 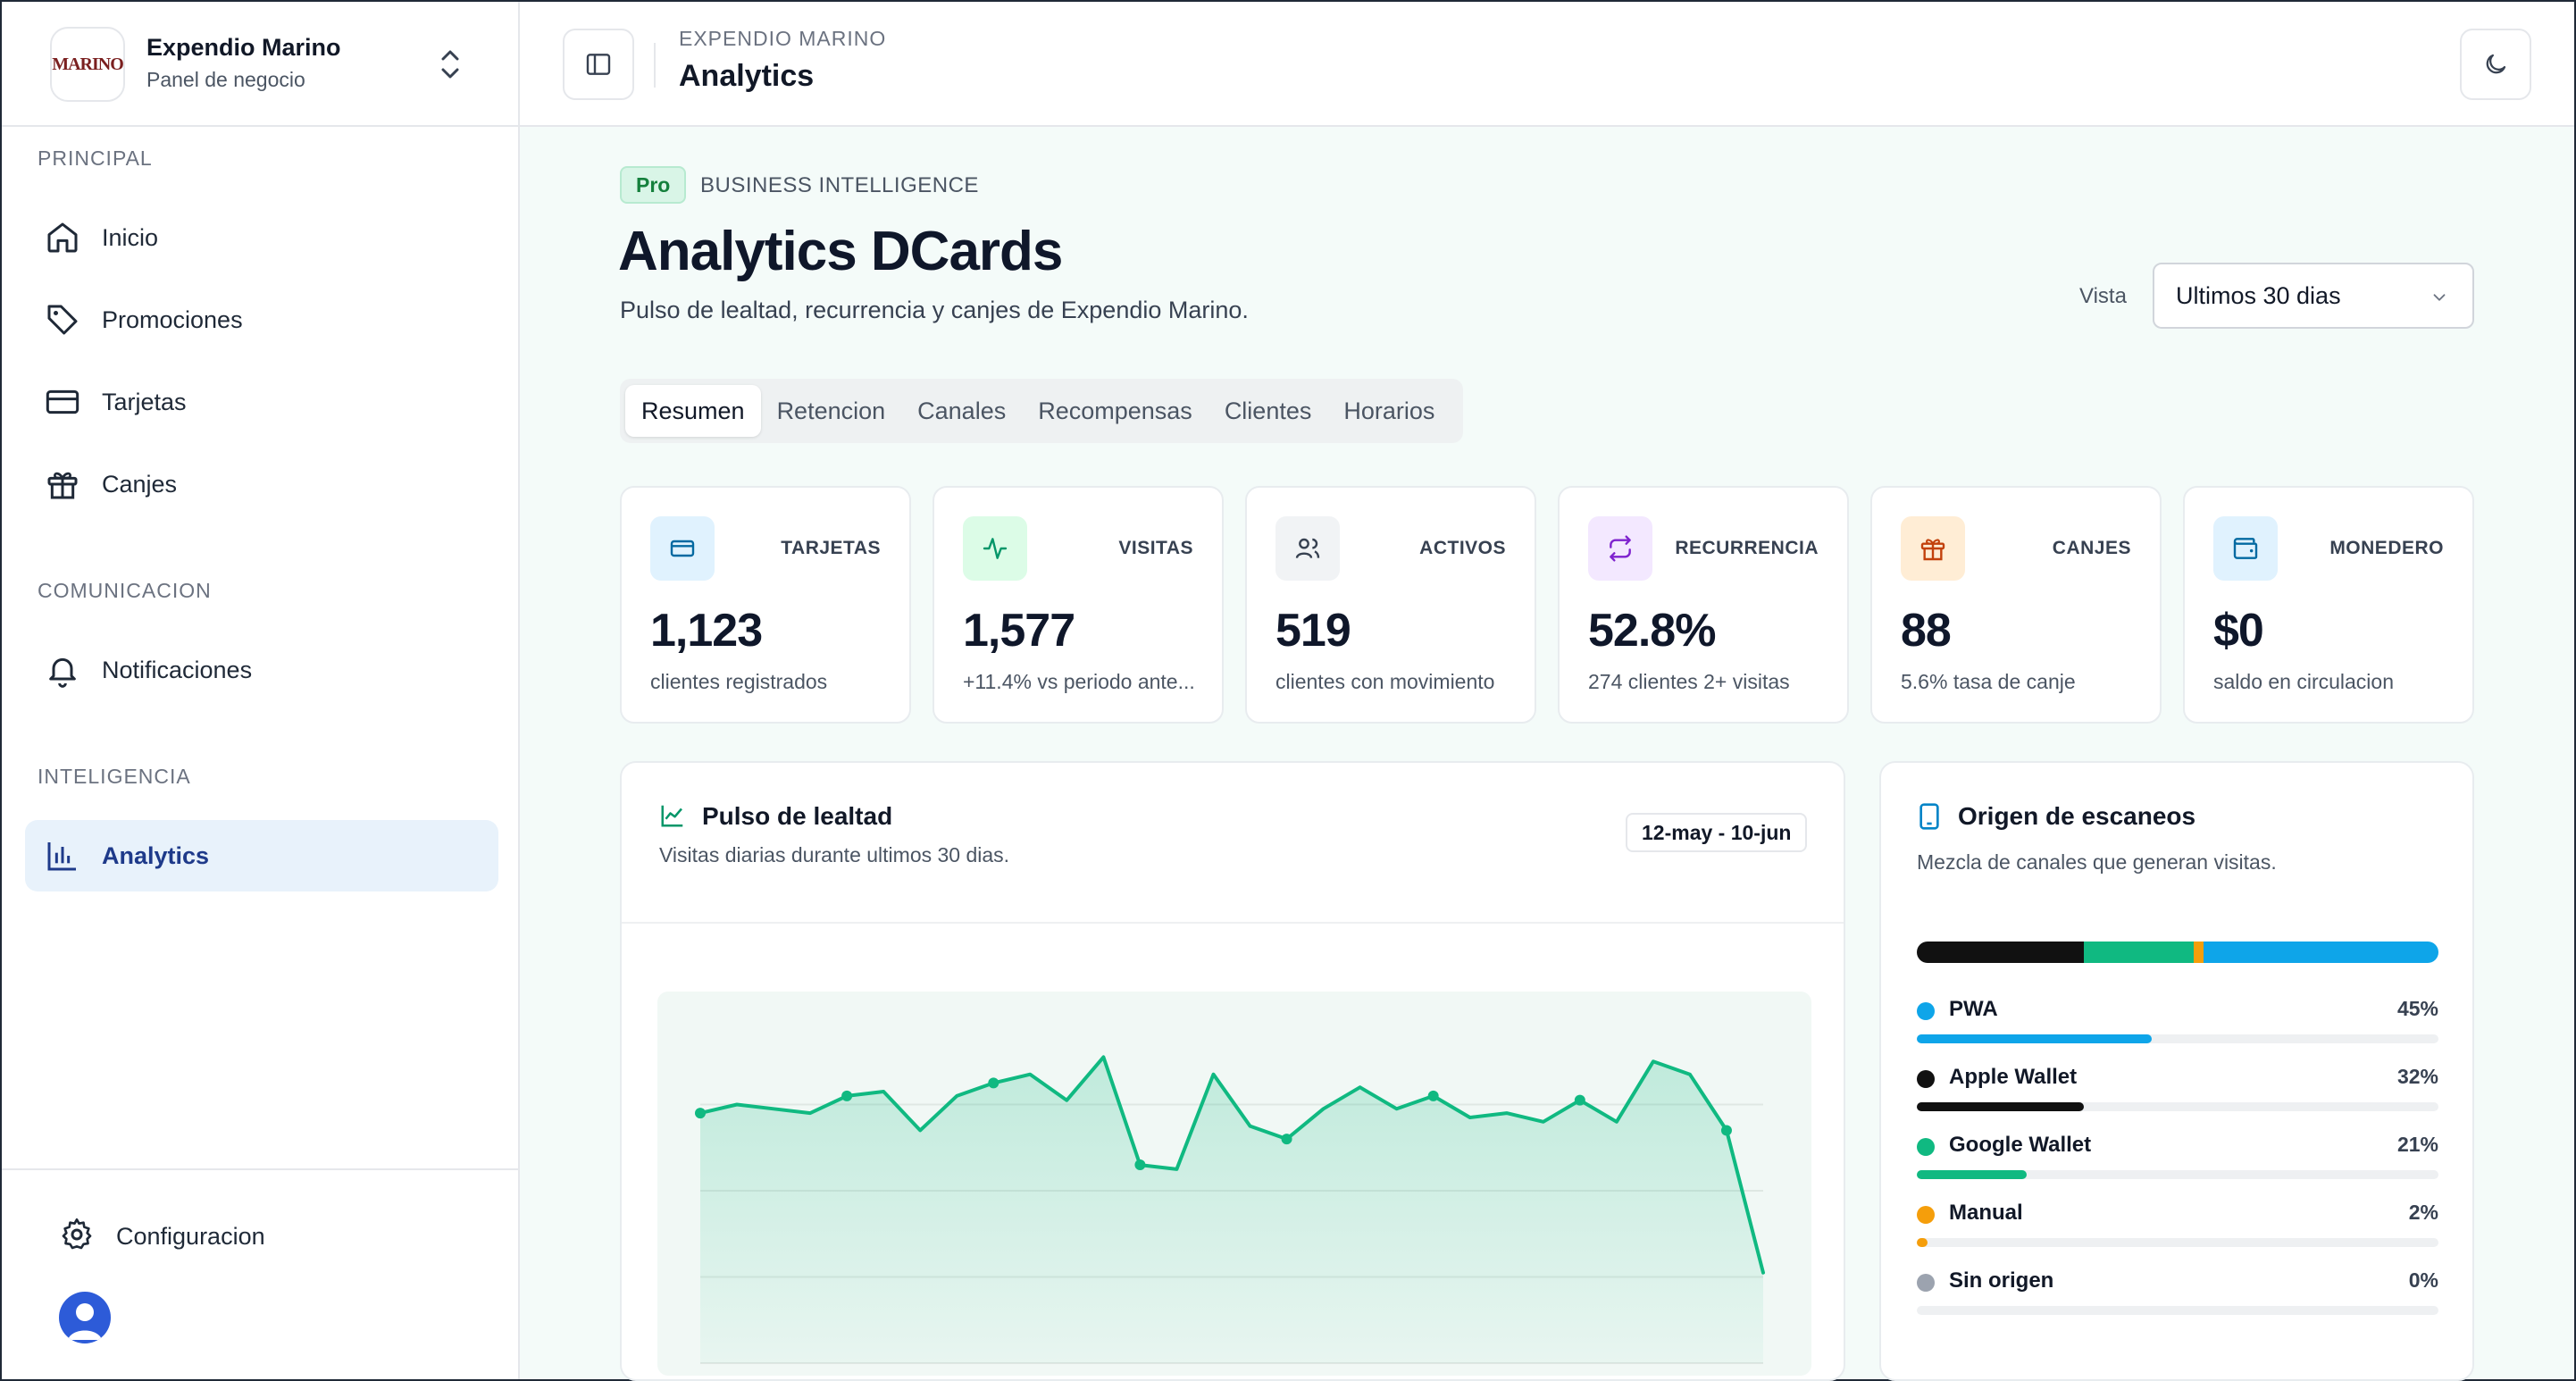 What do you see at coordinates (262, 855) in the screenshot?
I see `sidebar-item-analytics: Analytics` at bounding box center [262, 855].